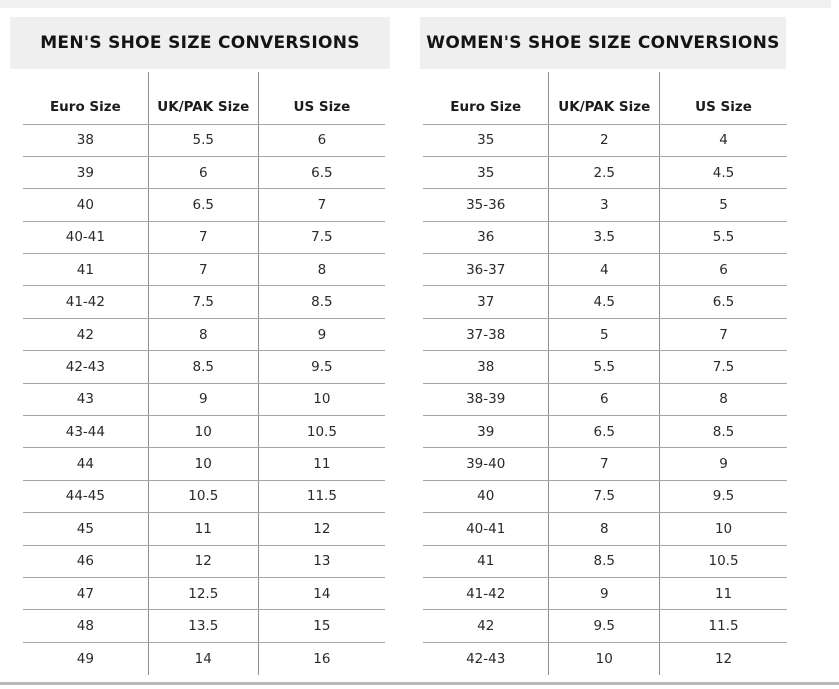 Image resolution: width=839 pixels, height=689 pixels. I want to click on bottom-divider, so click(419, 683).